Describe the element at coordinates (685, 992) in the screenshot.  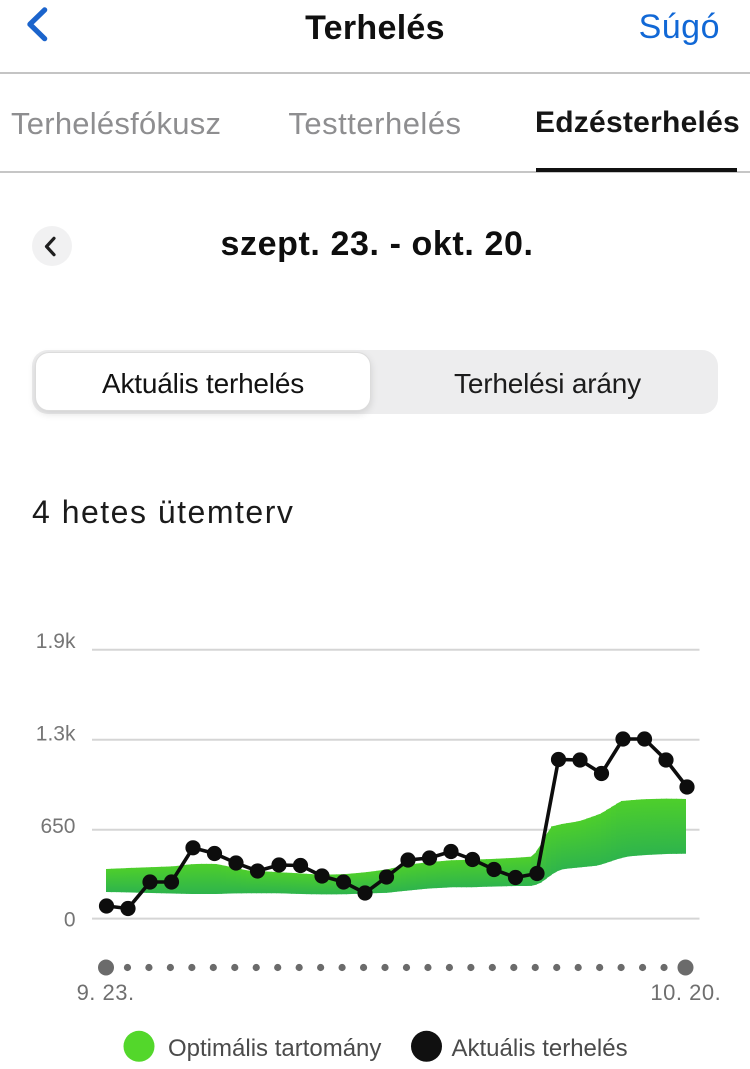
I see `svg-text: 10. 20.` at that location.